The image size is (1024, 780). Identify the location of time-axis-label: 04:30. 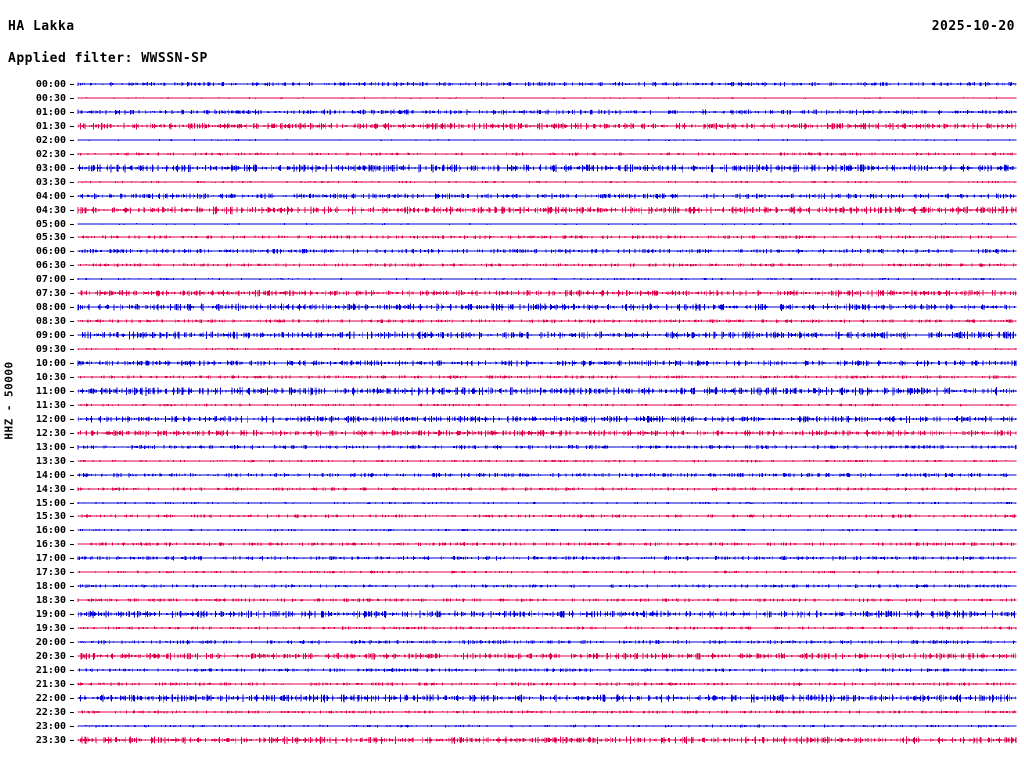
(50, 210).